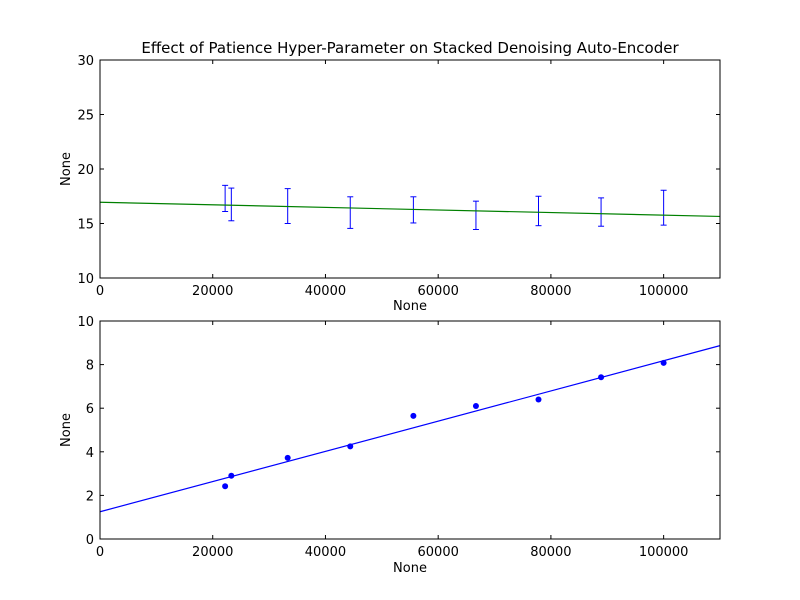  I want to click on y-tick-label: 0, so click(90, 540).